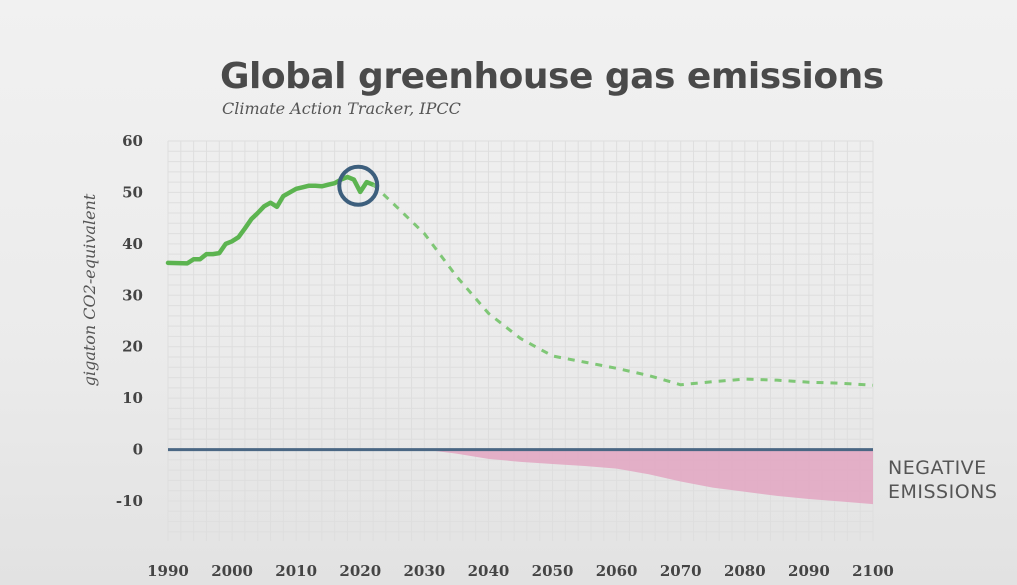 This screenshot has width=1017, height=585. I want to click on chart-subtitle: Climate Action Tracker, IPCC, so click(341, 108).